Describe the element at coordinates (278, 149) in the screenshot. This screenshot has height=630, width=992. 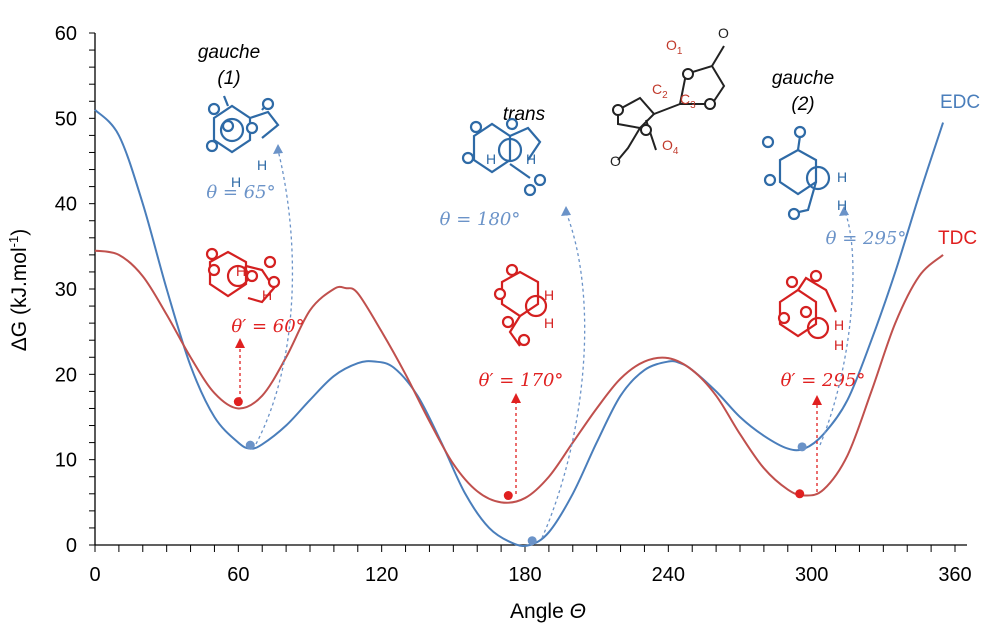
I see `edc-arrowhead-gauche1` at that location.